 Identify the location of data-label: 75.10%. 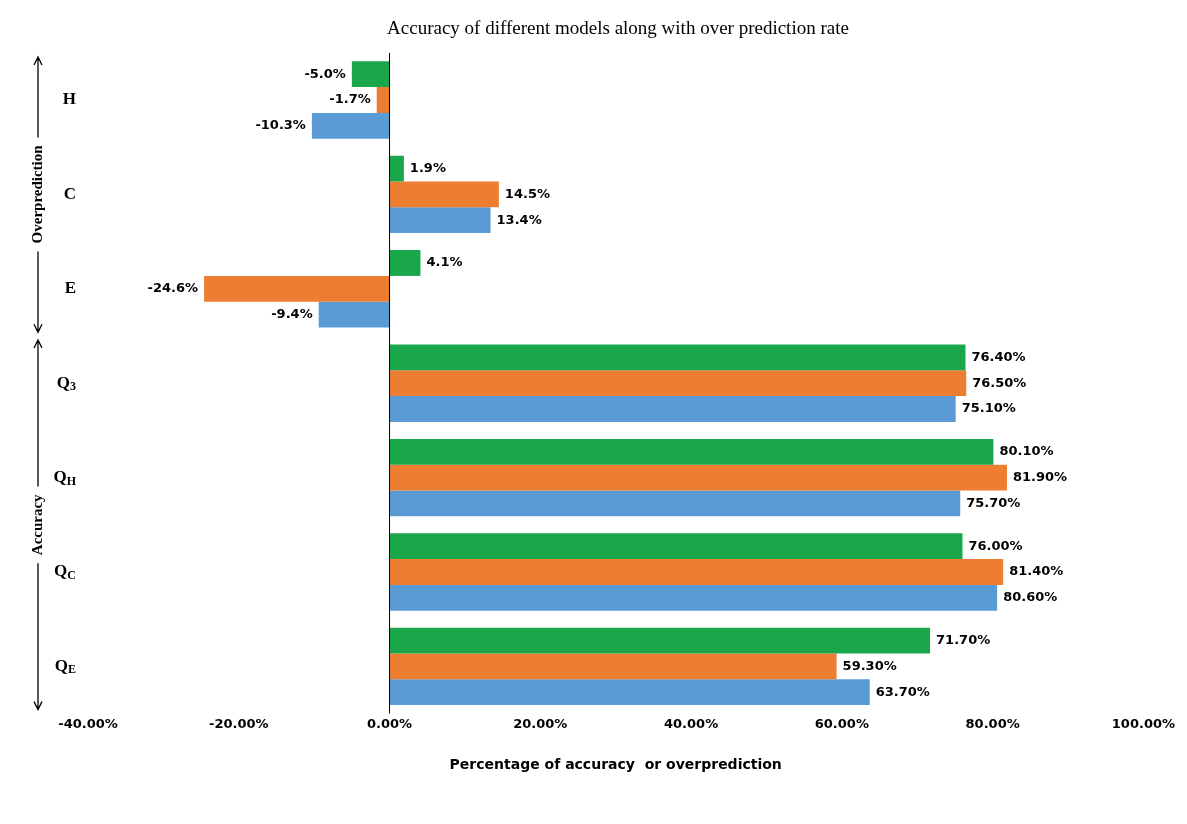
(988, 408).